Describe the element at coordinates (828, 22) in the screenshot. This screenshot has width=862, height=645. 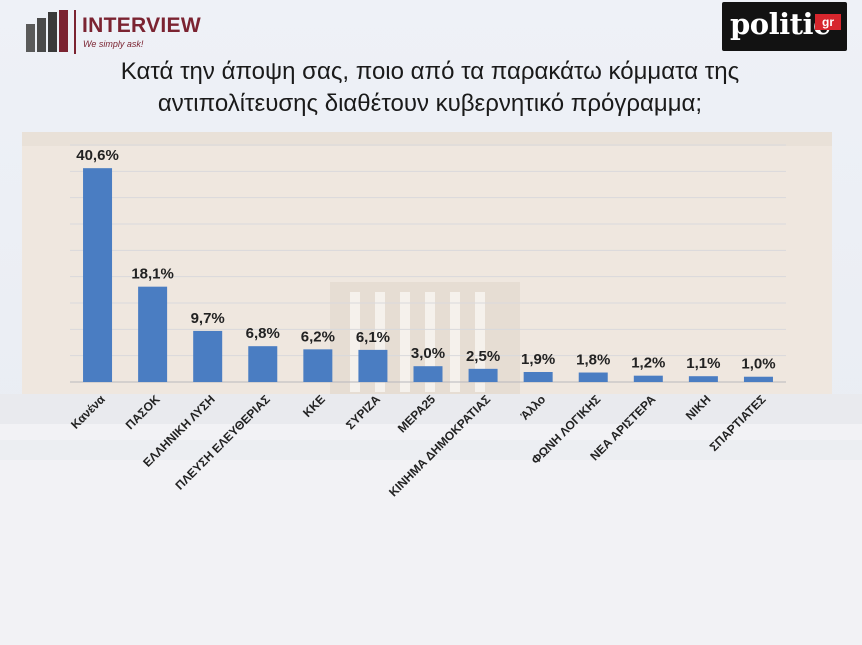
I see `politic-suffix: gr` at that location.